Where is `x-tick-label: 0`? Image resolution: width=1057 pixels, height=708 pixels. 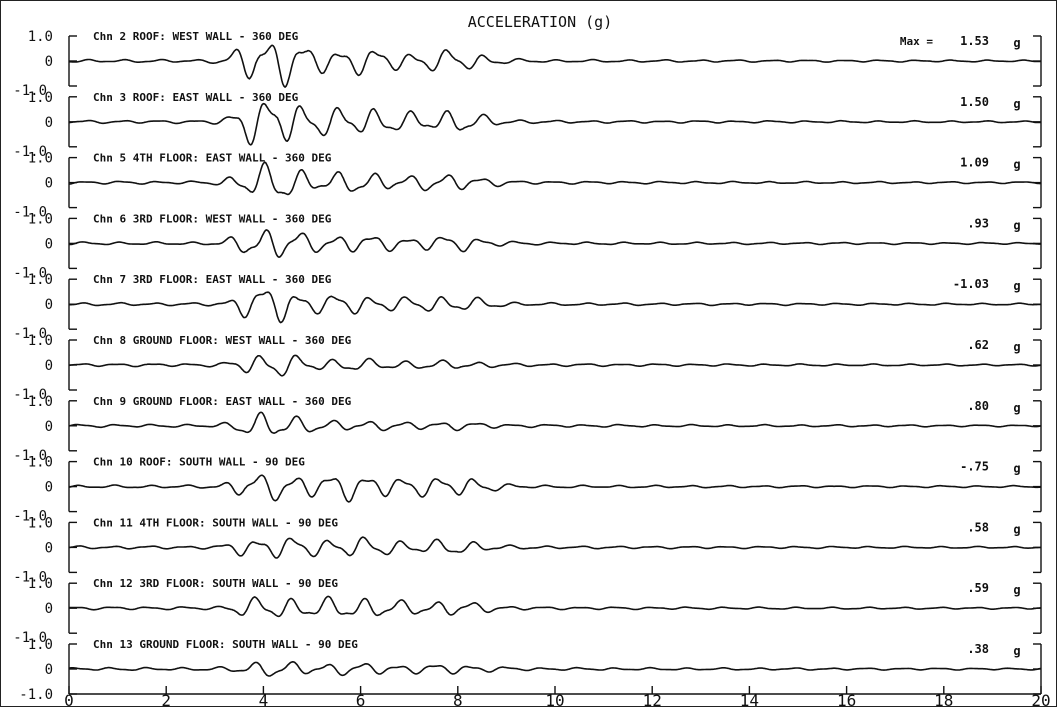 x-tick-label: 0 is located at coordinates (69, 699).